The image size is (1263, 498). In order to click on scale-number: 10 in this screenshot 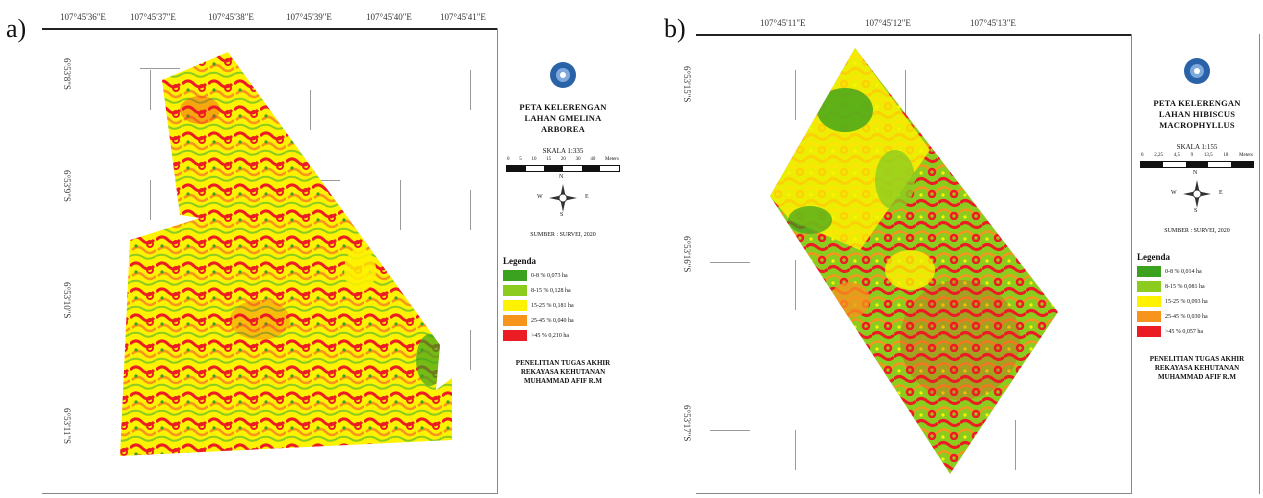, I will do `click(534, 159)`.